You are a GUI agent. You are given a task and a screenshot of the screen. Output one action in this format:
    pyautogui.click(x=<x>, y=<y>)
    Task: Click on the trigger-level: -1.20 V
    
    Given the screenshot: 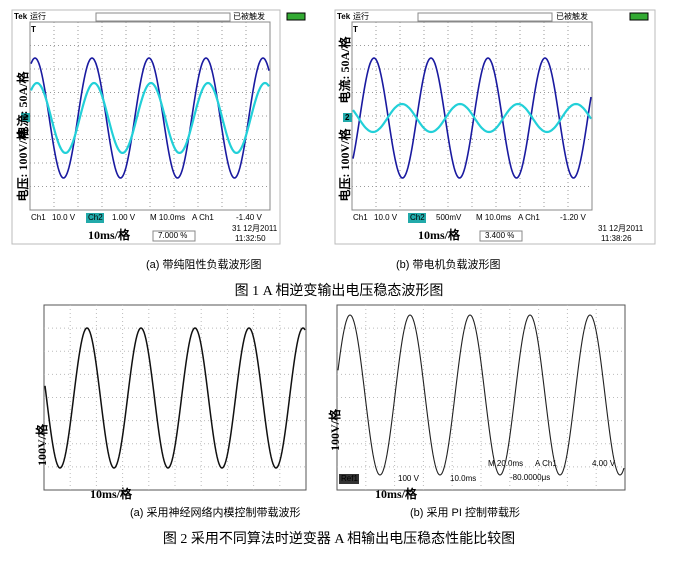 What is the action you would take?
    pyautogui.click(x=573, y=217)
    